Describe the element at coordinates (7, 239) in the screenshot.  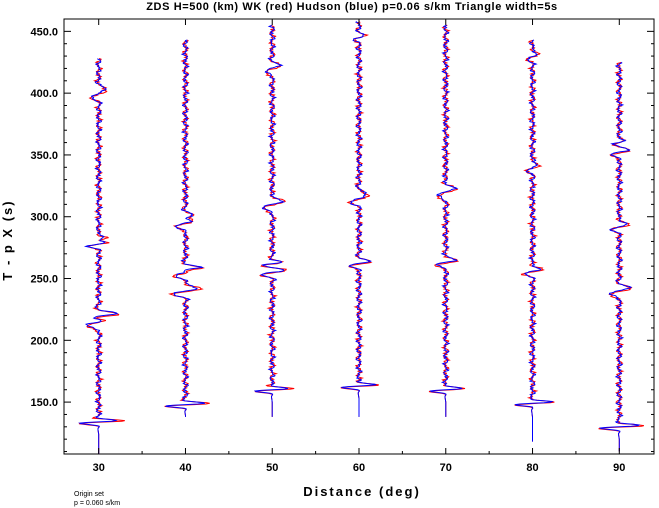
I see `y-axis-title: T - p X (s)` at that location.